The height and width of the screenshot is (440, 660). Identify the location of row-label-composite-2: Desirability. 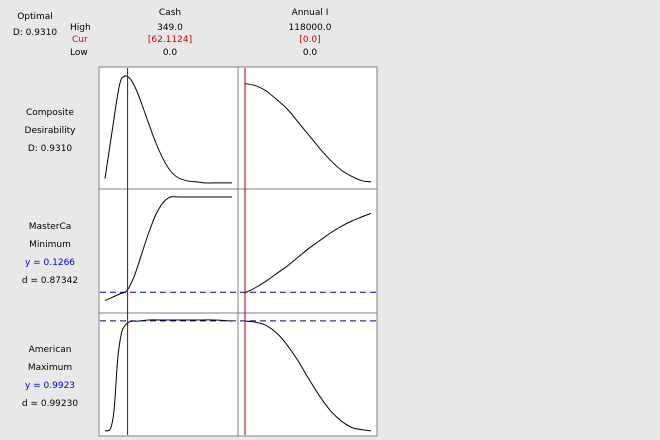
(50, 131).